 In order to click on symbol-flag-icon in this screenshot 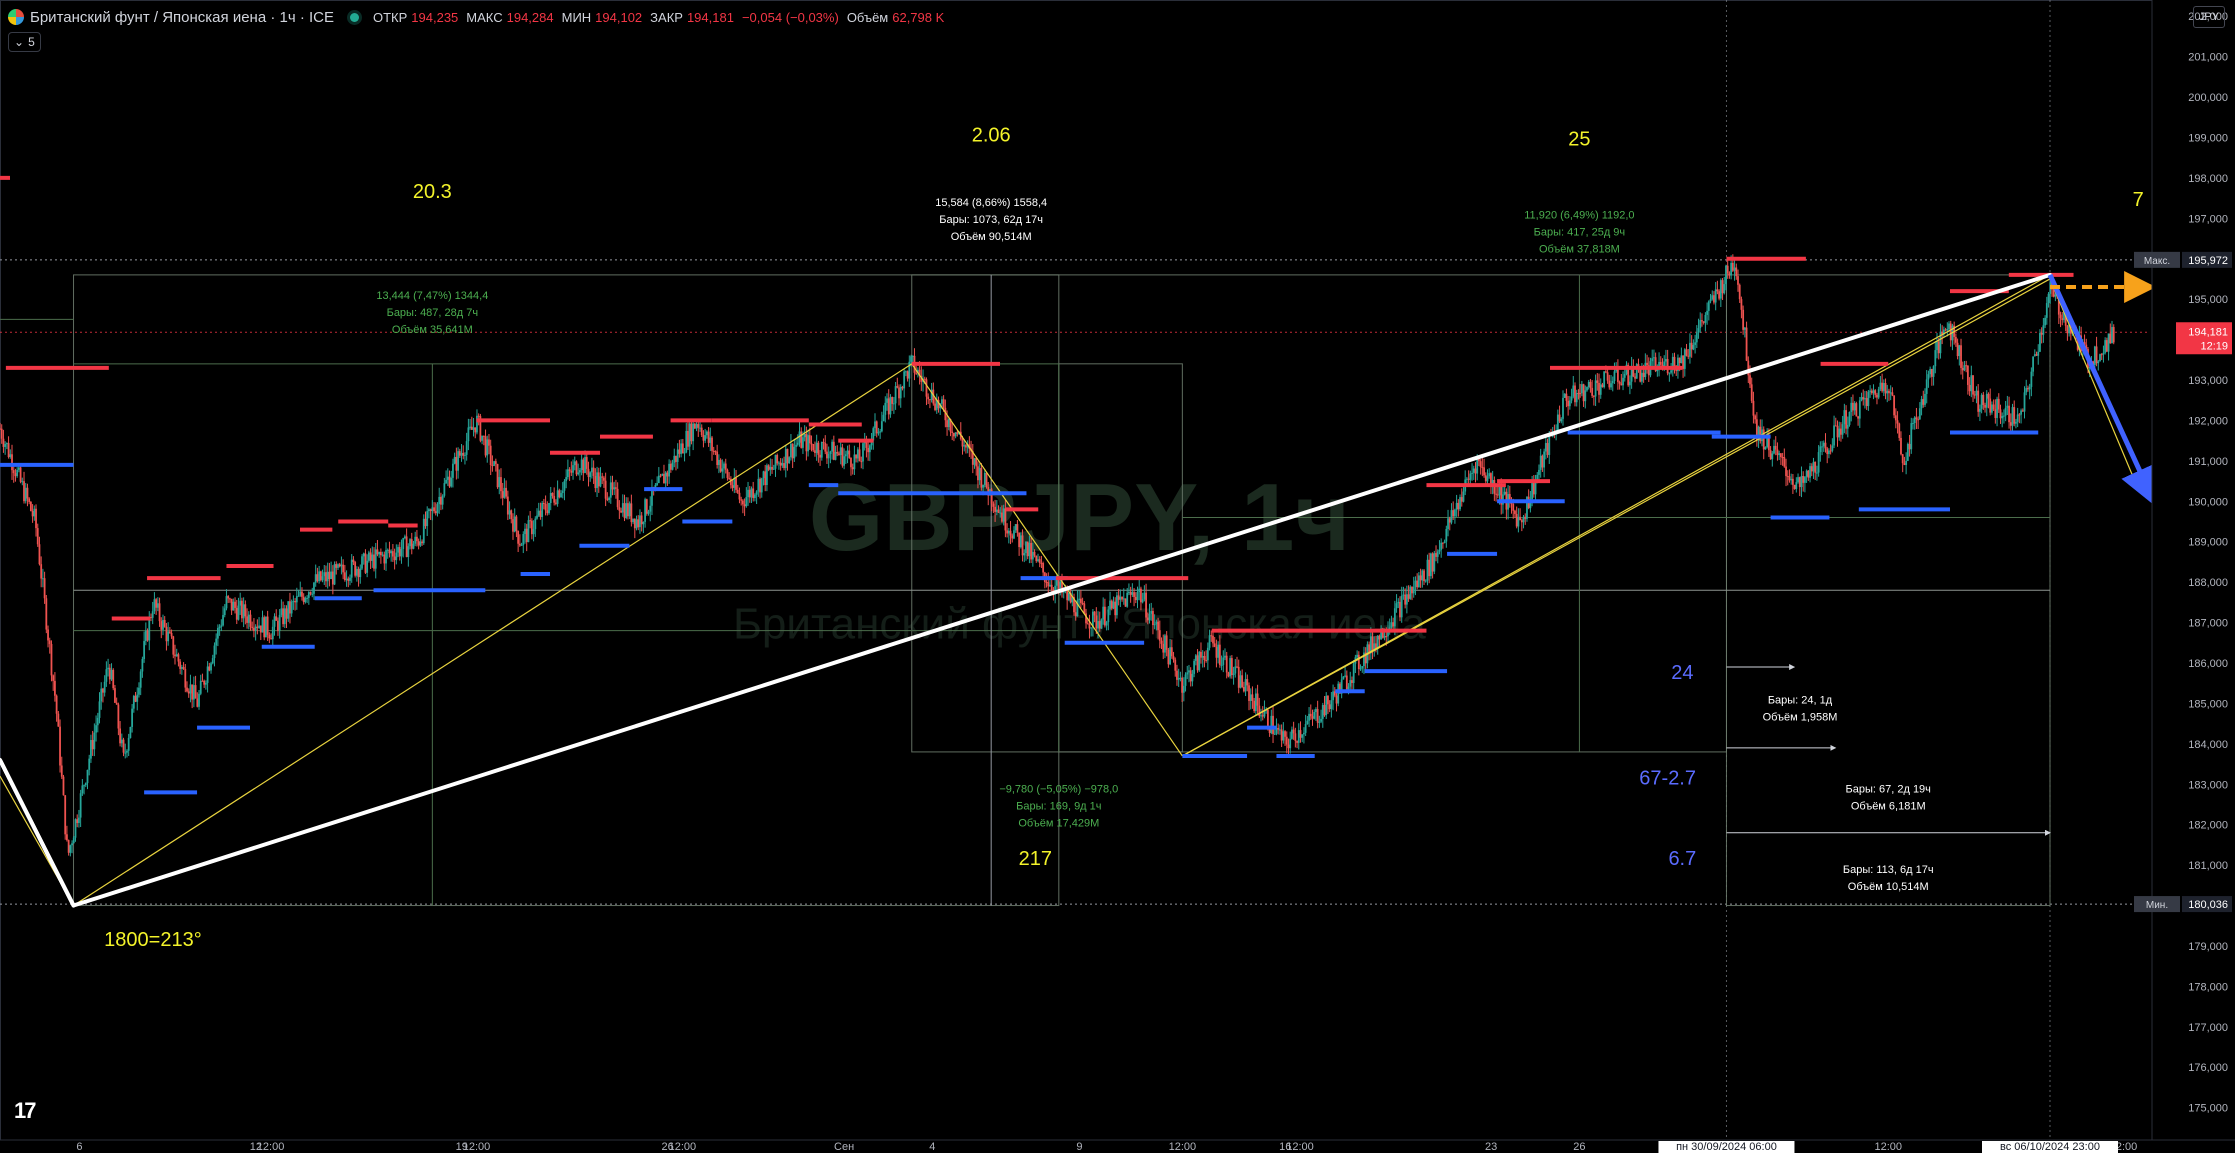, I will do `click(16, 17)`.